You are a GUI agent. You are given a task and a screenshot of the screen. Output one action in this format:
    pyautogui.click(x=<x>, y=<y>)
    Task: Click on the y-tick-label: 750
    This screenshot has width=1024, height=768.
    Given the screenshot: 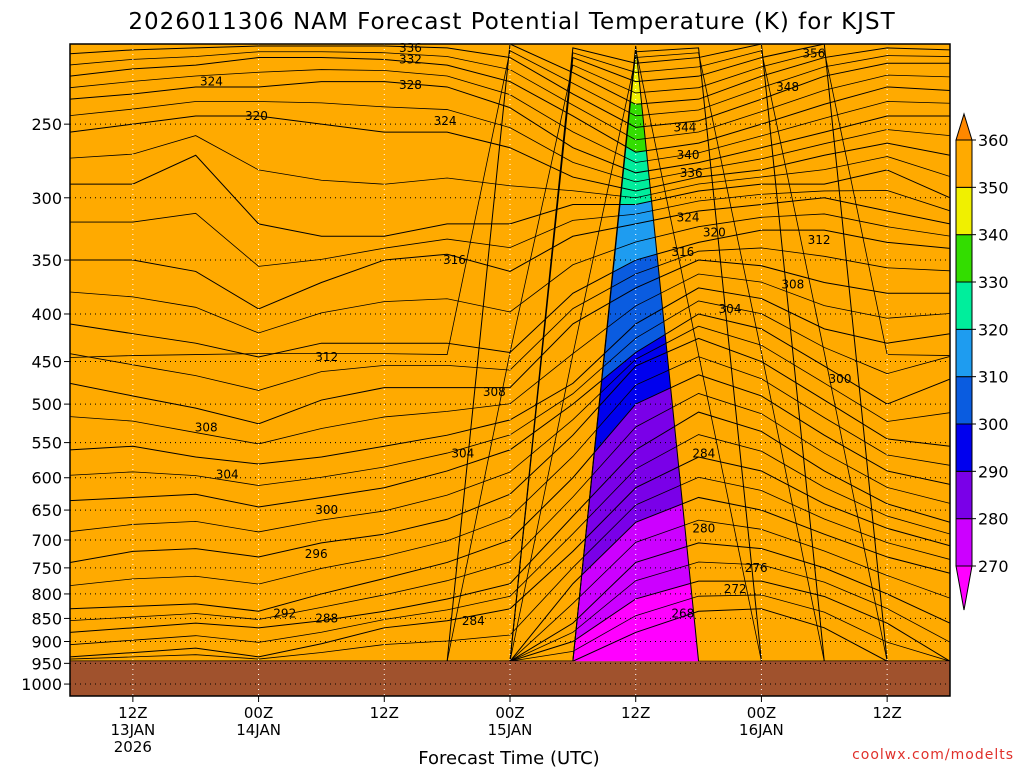 What is the action you would take?
    pyautogui.click(x=46, y=568)
    